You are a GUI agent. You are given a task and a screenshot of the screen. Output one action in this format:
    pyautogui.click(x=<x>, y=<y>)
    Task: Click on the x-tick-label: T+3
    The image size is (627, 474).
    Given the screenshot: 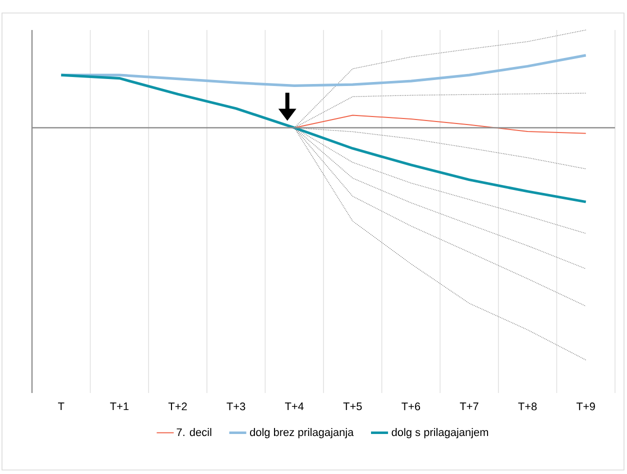 What is the action you would take?
    pyautogui.click(x=236, y=406)
    